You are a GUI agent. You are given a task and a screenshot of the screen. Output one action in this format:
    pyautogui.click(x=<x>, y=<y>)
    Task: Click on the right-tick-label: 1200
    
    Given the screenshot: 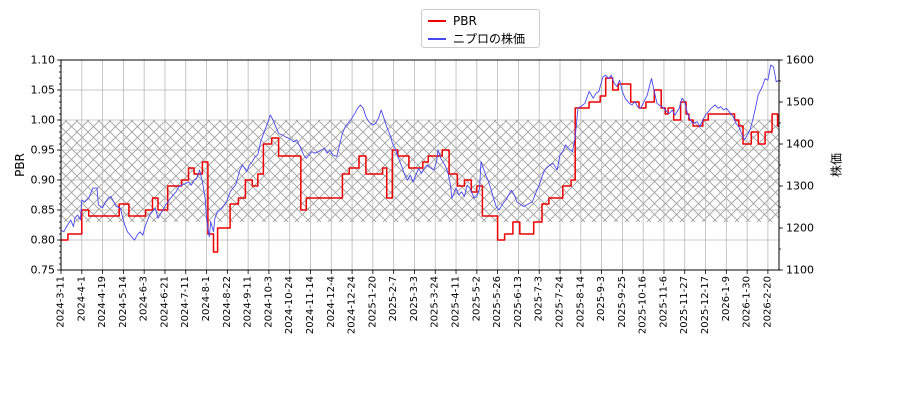 What is the action you would take?
    pyautogui.click(x=800, y=228)
    